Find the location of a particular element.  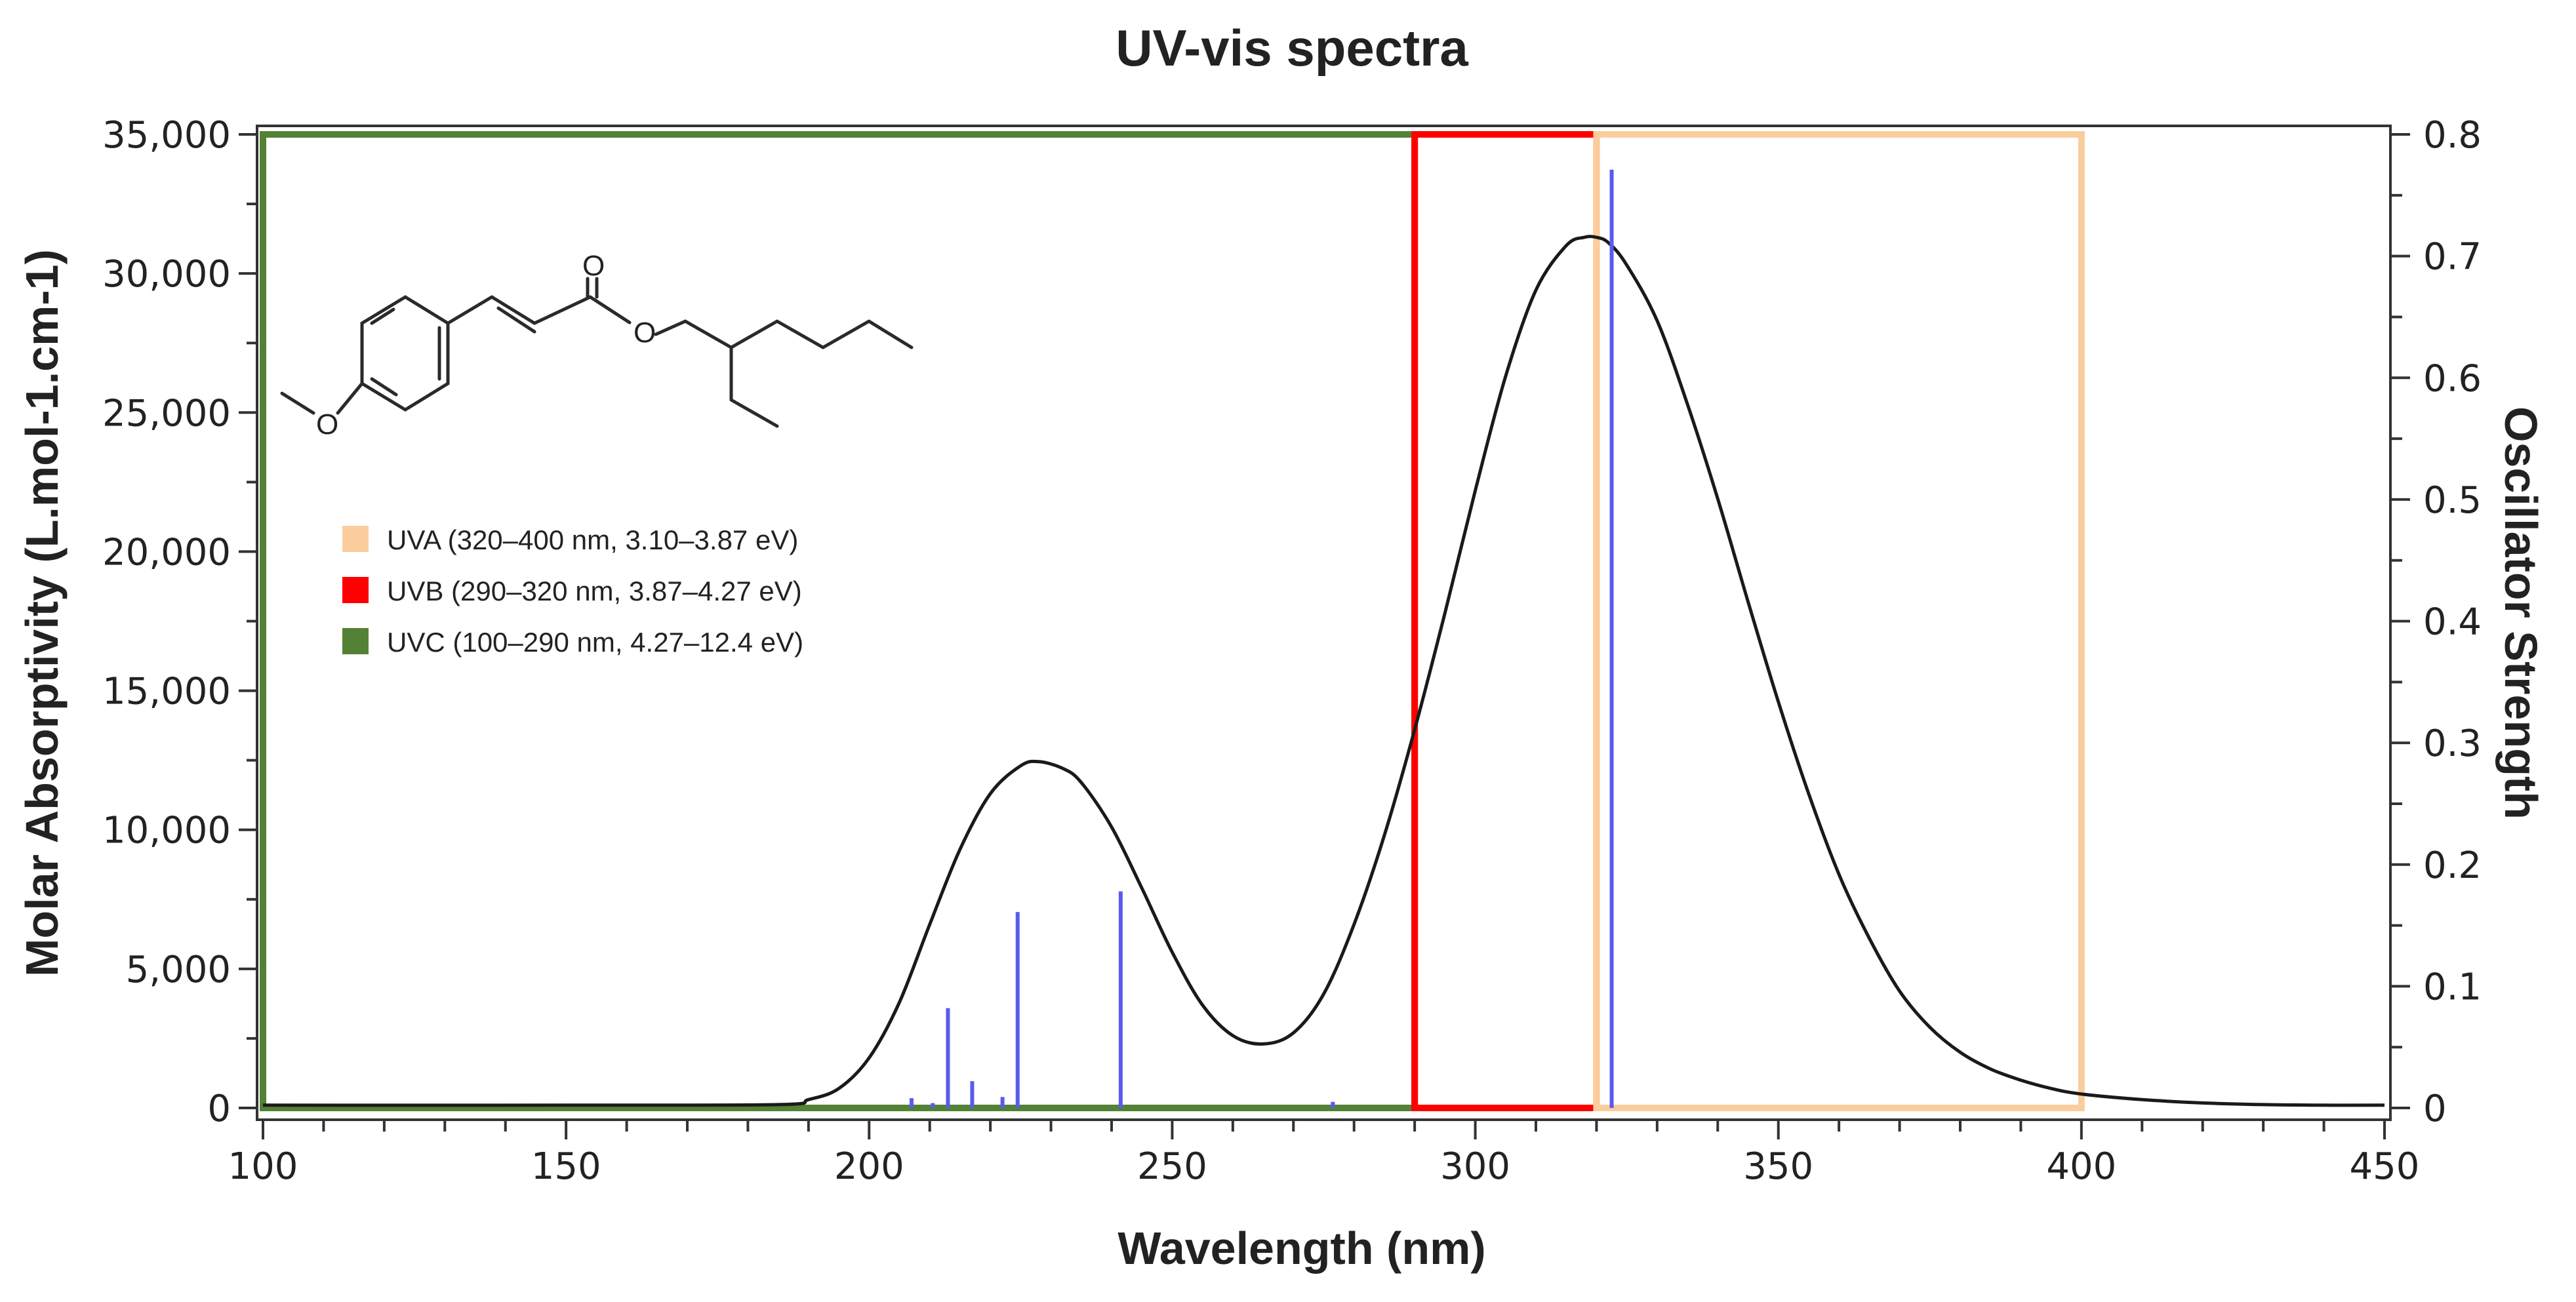

y2-tick-label: 0.7 is located at coordinates (2452, 257).